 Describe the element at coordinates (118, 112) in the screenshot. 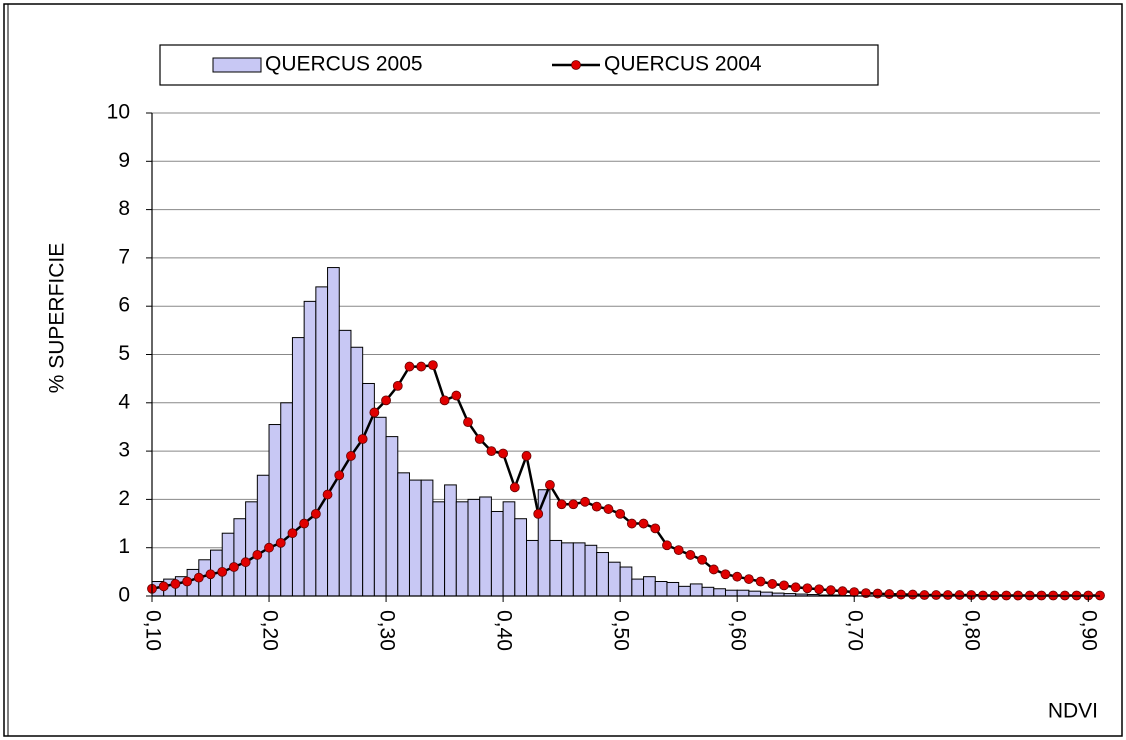

I see `y-tick-label: 10` at that location.